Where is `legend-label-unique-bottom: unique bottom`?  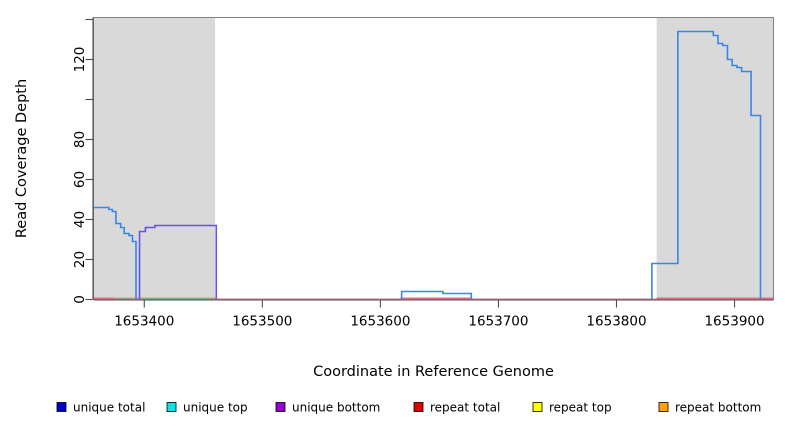 legend-label-unique-bottom: unique bottom is located at coordinates (336, 407).